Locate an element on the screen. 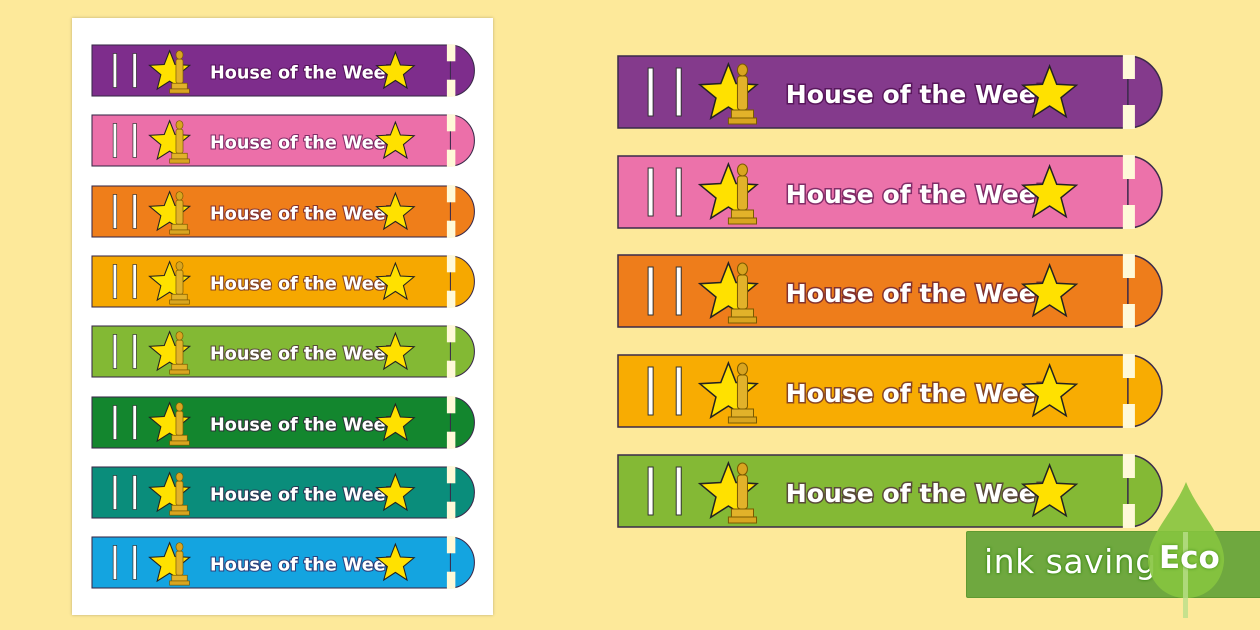 Image resolution: width=1260 pixels, height=630 pixels. ink-saving-text: ink saving is located at coordinates (1070, 561).